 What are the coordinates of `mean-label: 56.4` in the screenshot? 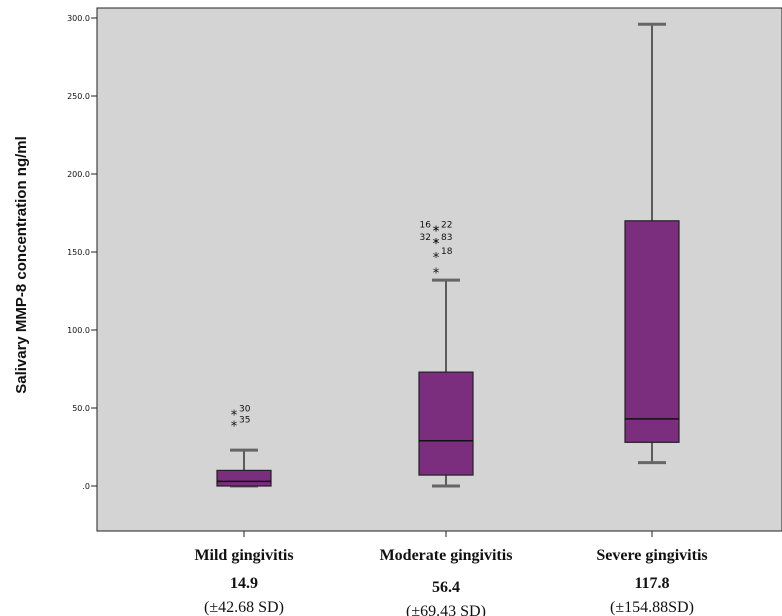 It's located at (446, 587).